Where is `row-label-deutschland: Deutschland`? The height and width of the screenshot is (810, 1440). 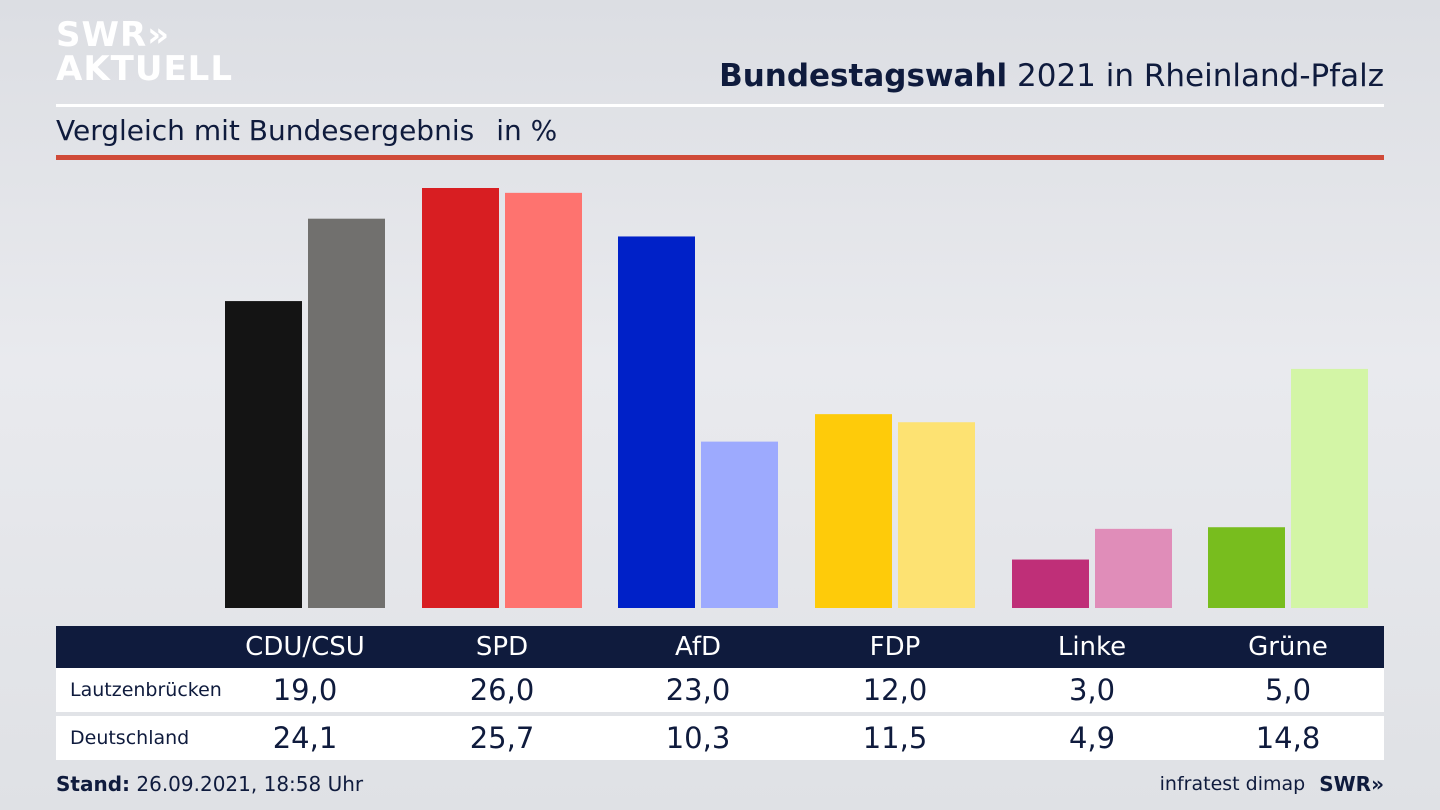
row-label-deutschland: Deutschland is located at coordinates (130, 738).